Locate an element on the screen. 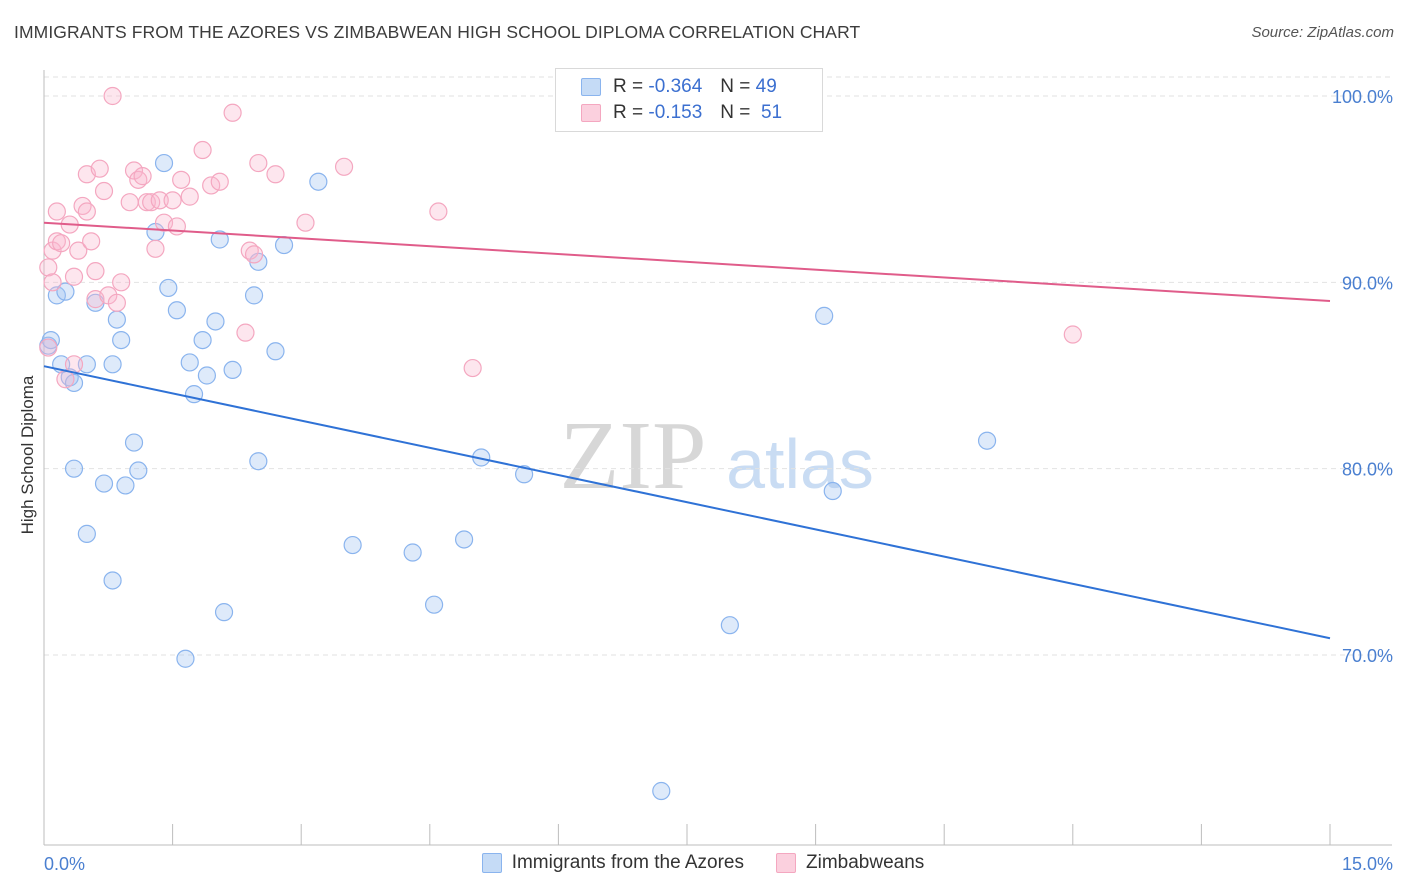 This screenshot has width=1406, height=892. legend-label-zimbabweans: Zimbabweans is located at coordinates (865, 863).